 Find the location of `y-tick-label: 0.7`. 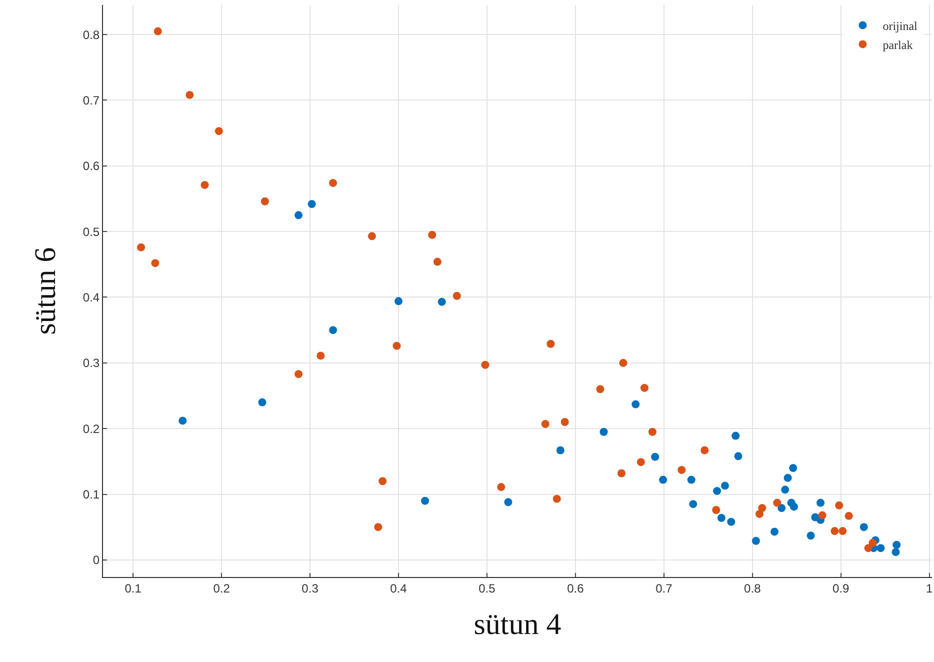

y-tick-label: 0.7 is located at coordinates (91, 100).